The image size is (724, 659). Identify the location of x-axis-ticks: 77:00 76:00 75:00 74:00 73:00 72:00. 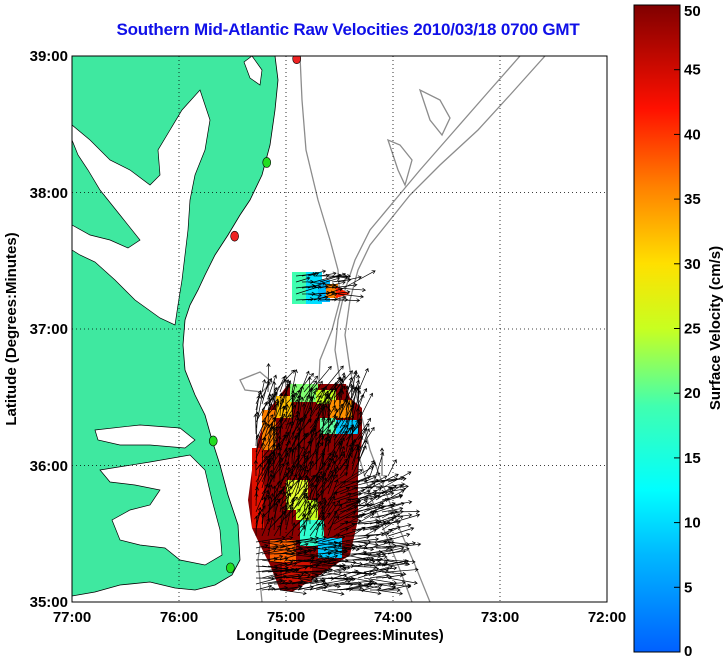
(339, 617).